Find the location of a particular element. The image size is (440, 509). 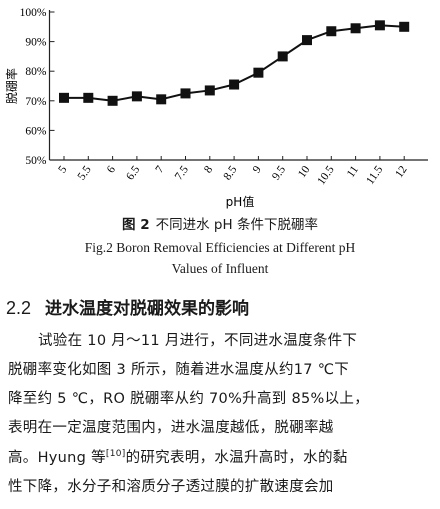

x-tick-labels: 5 5.5 6 6.5 7 7.5 8 8.5 9 9.5 10 10.5 11 11.5 12 is located at coordinates (232, 176).